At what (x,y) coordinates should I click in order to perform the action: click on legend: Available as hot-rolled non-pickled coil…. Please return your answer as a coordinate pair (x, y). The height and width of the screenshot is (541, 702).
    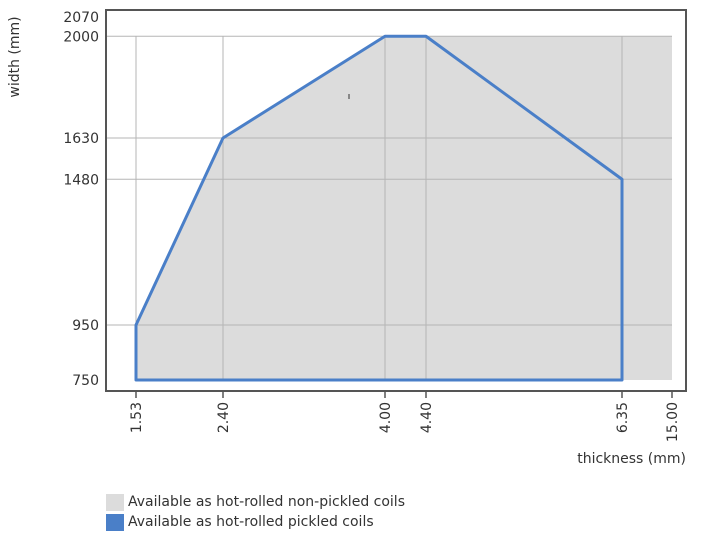
    Looking at the image, I should click on (255, 512).